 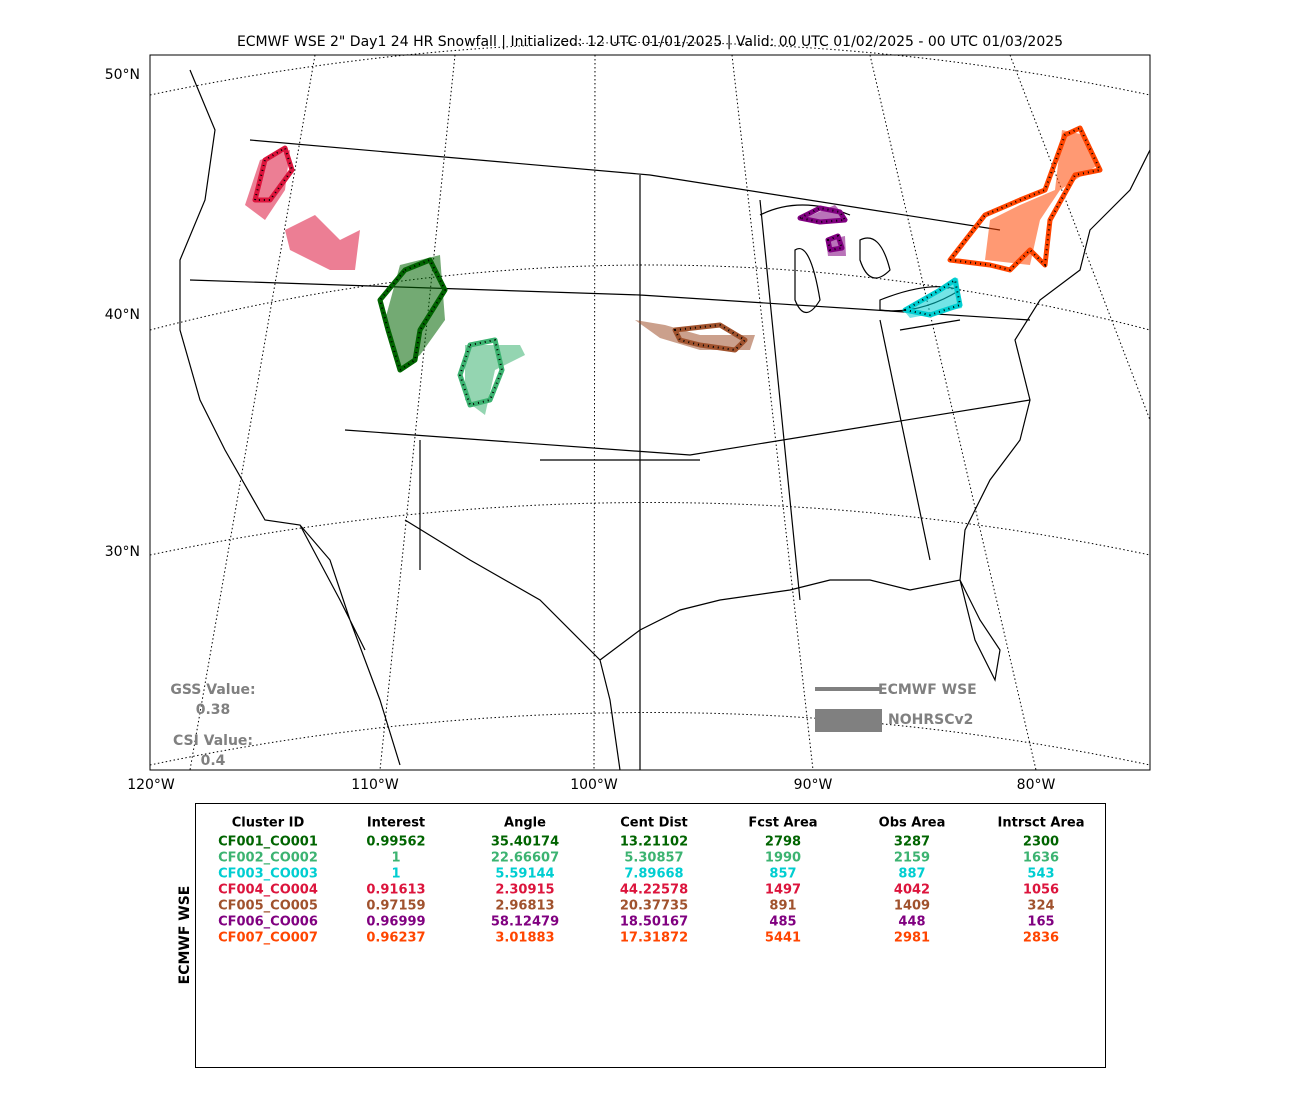 I want to click on lon-labels: 120°W 110°W 100°W 90°W 80°W, so click(x=591, y=785).